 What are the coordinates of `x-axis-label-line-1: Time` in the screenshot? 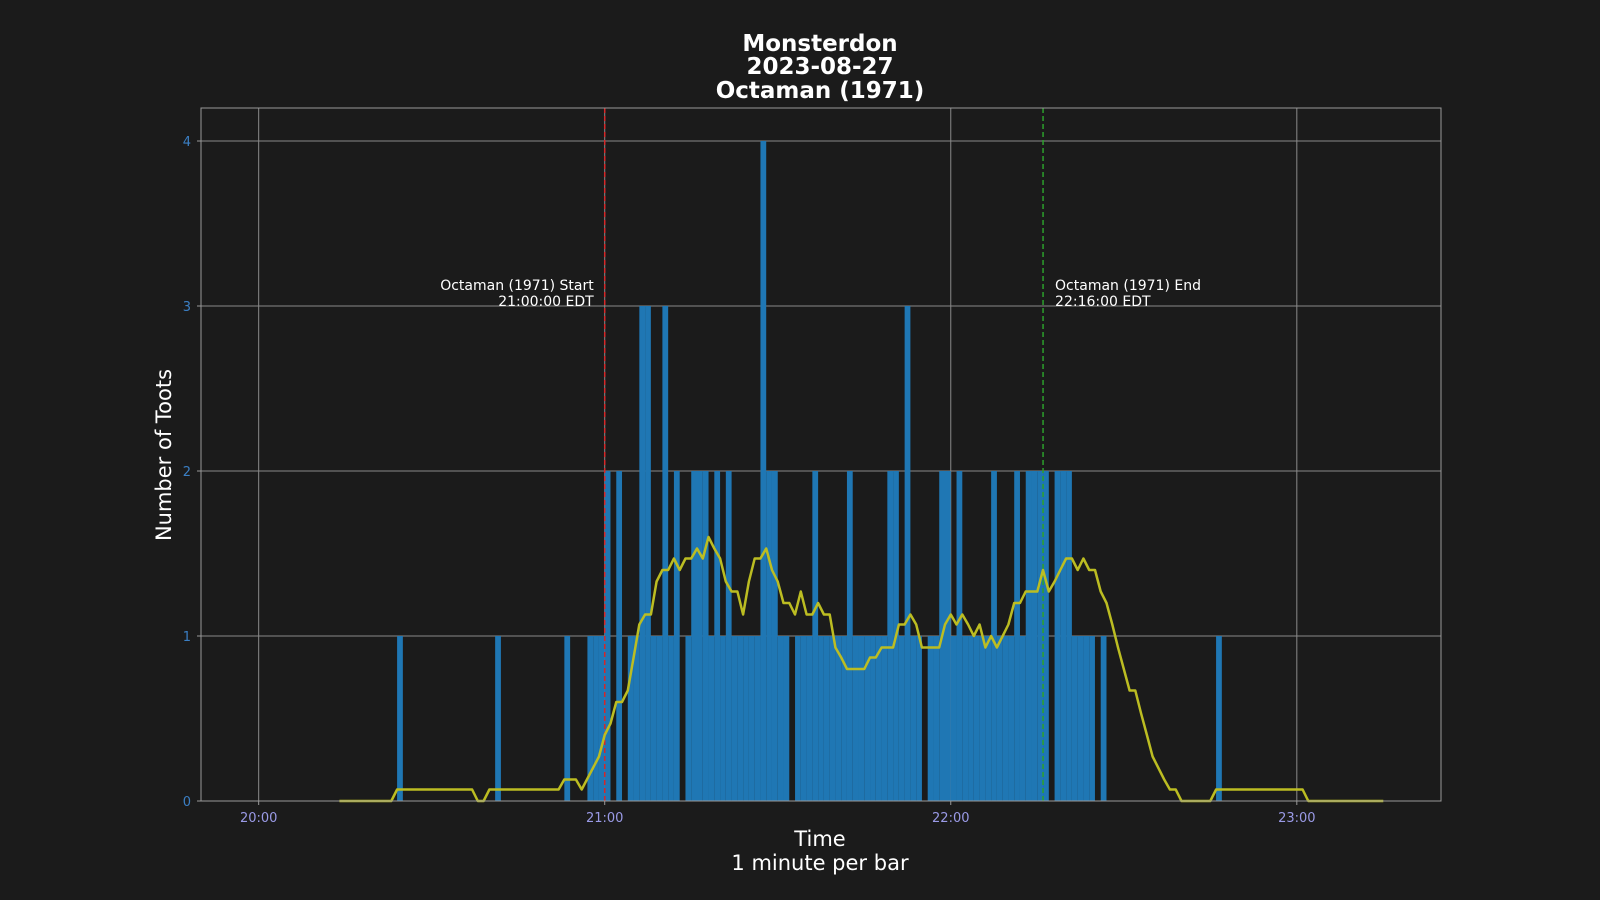 It's located at (819, 839).